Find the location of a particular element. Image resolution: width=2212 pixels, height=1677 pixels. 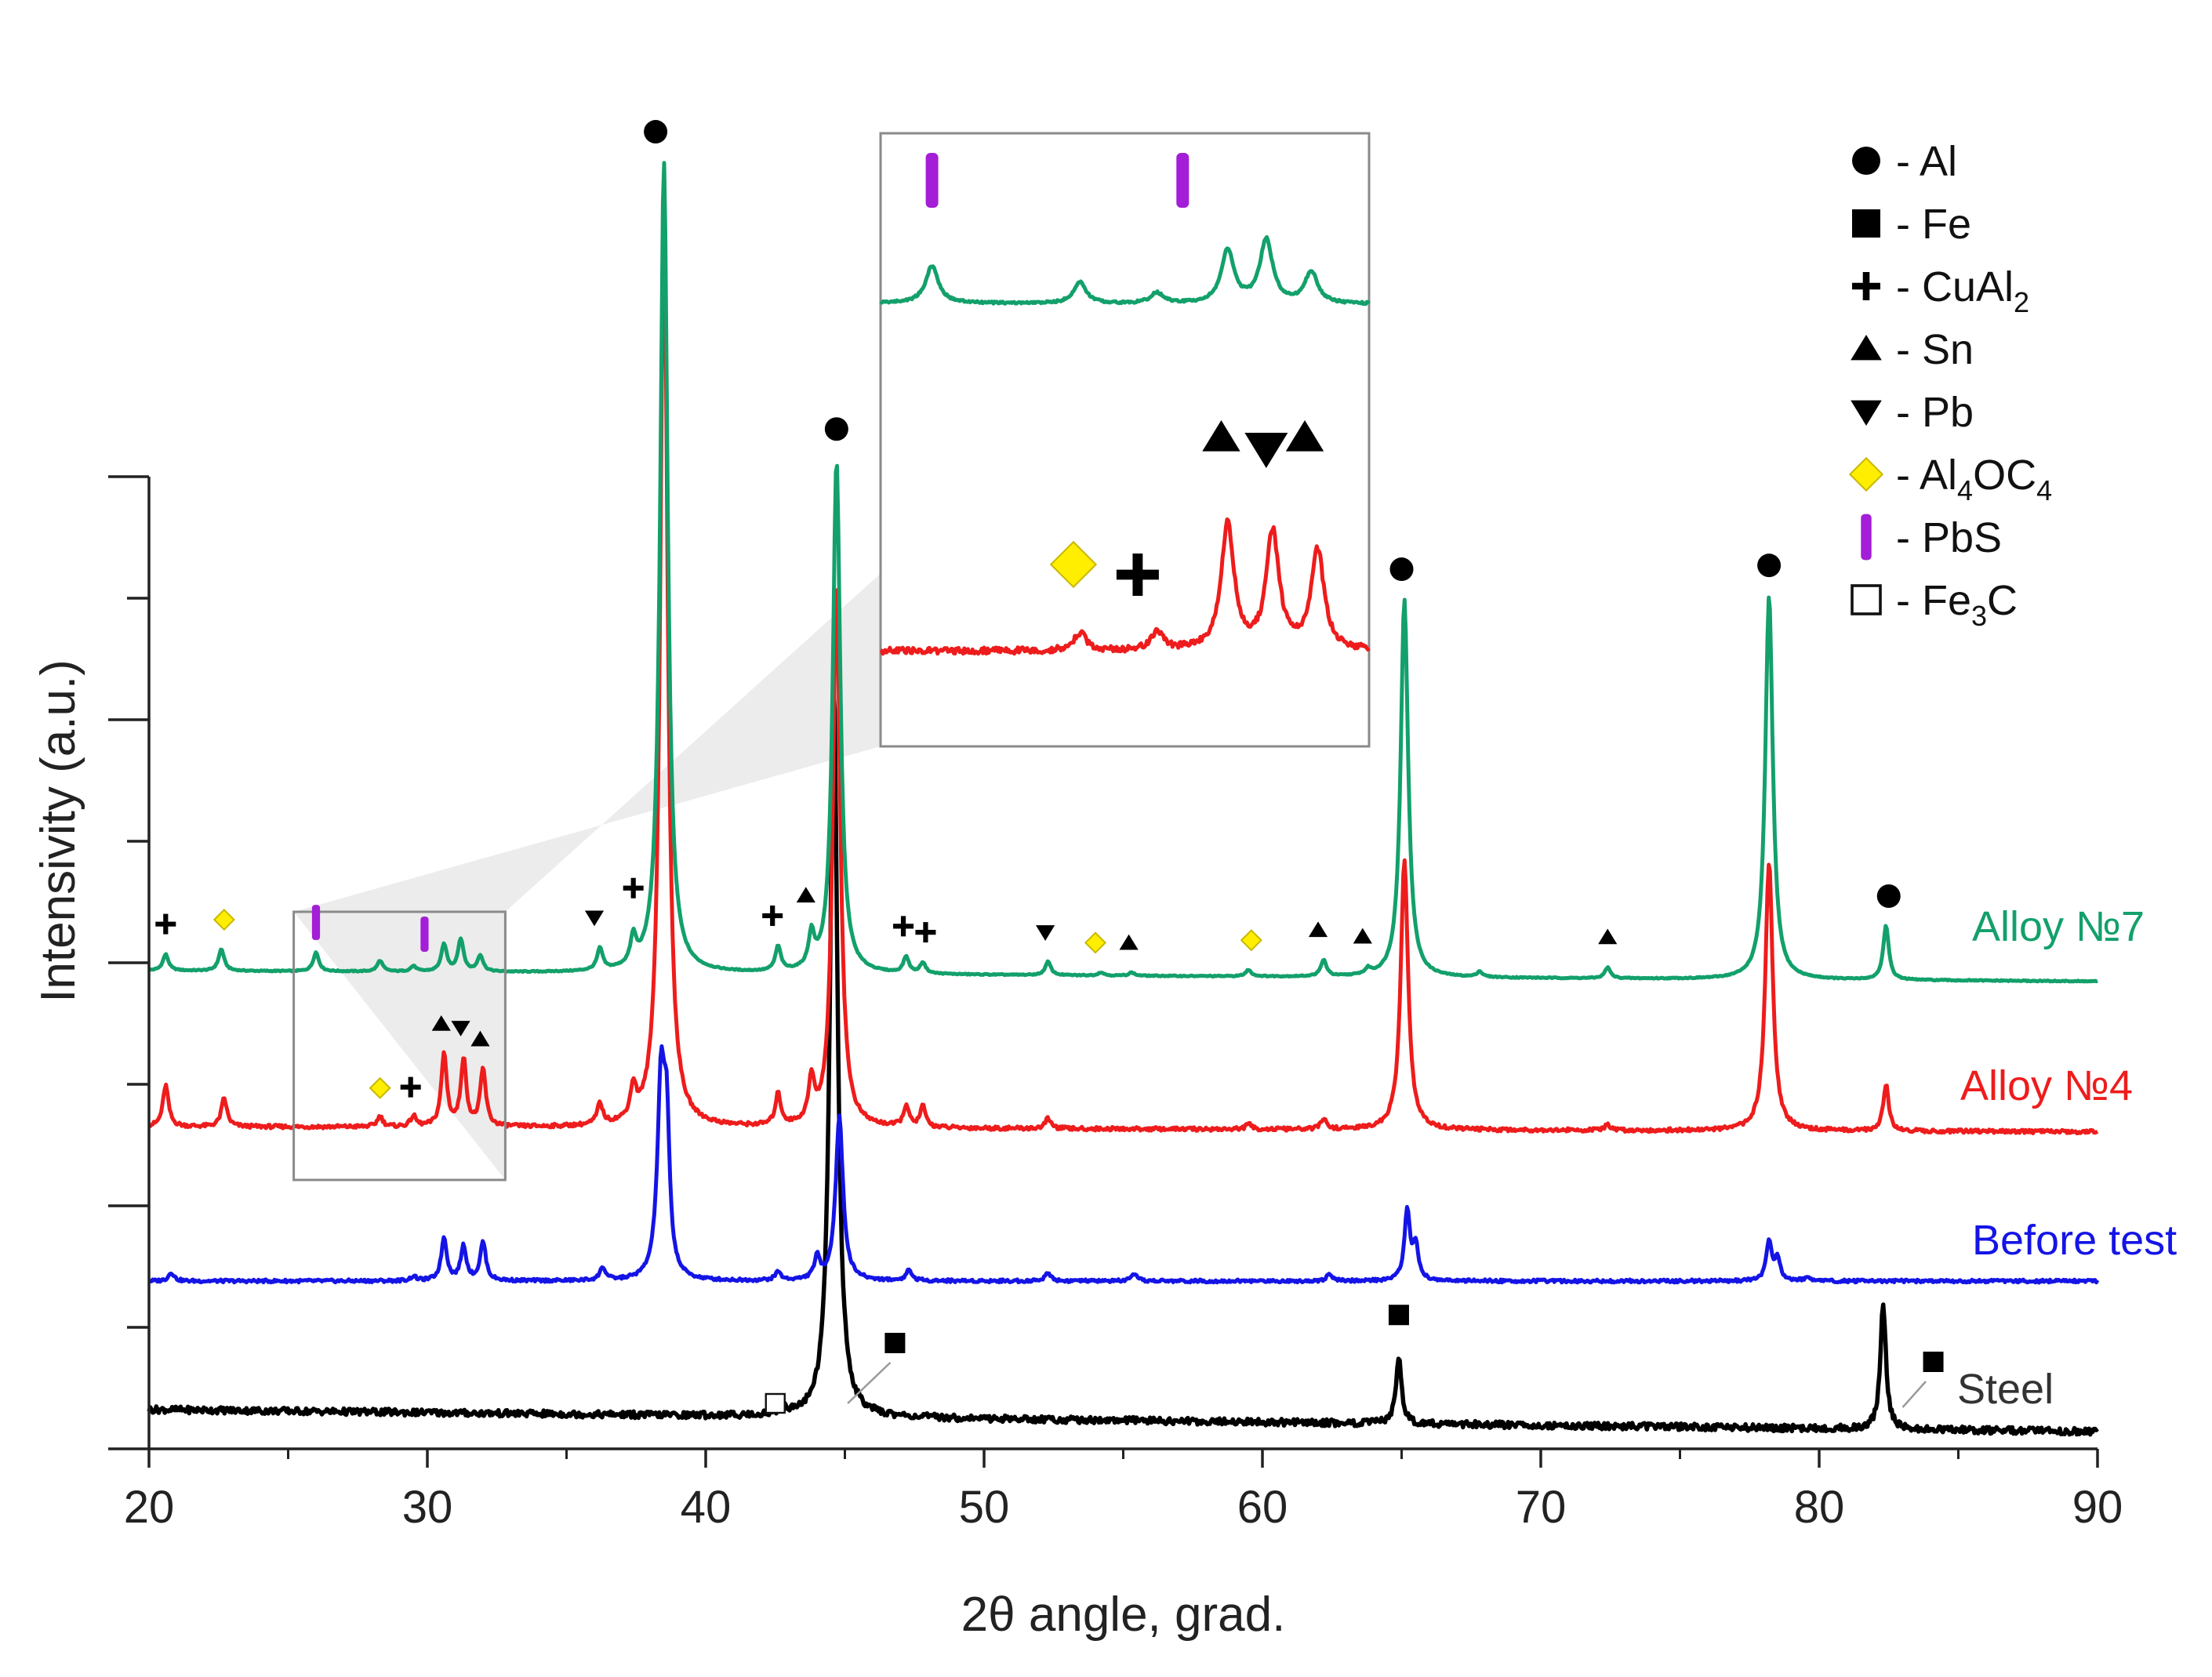

inset-frame is located at coordinates (1125, 440).